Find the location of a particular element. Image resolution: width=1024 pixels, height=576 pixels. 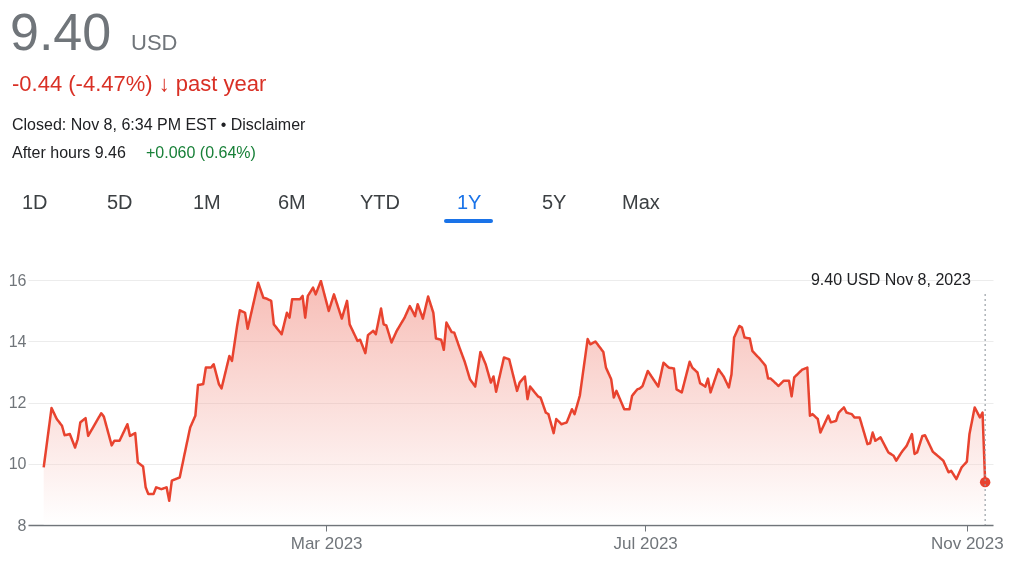

text: 6M is located at coordinates (292, 202).